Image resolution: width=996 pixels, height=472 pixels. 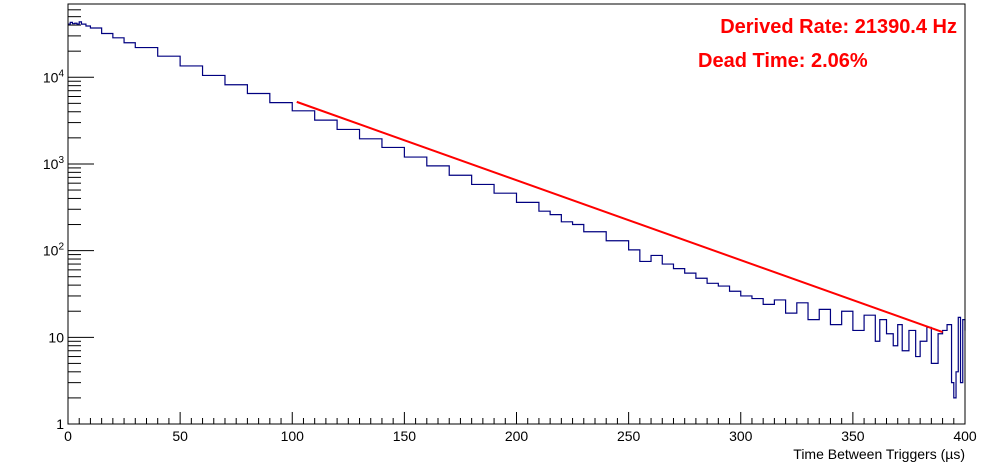 I want to click on y-tick-label: 10², so click(x=54, y=250).